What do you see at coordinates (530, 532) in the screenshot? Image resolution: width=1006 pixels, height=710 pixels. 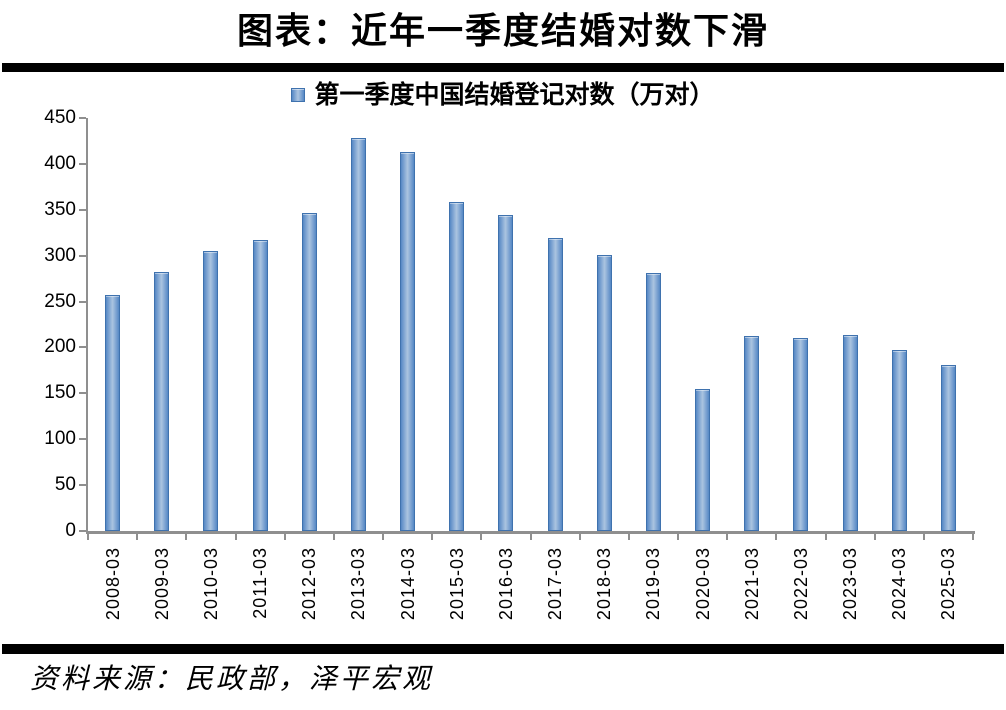 I see `x-axis-line` at bounding box center [530, 532].